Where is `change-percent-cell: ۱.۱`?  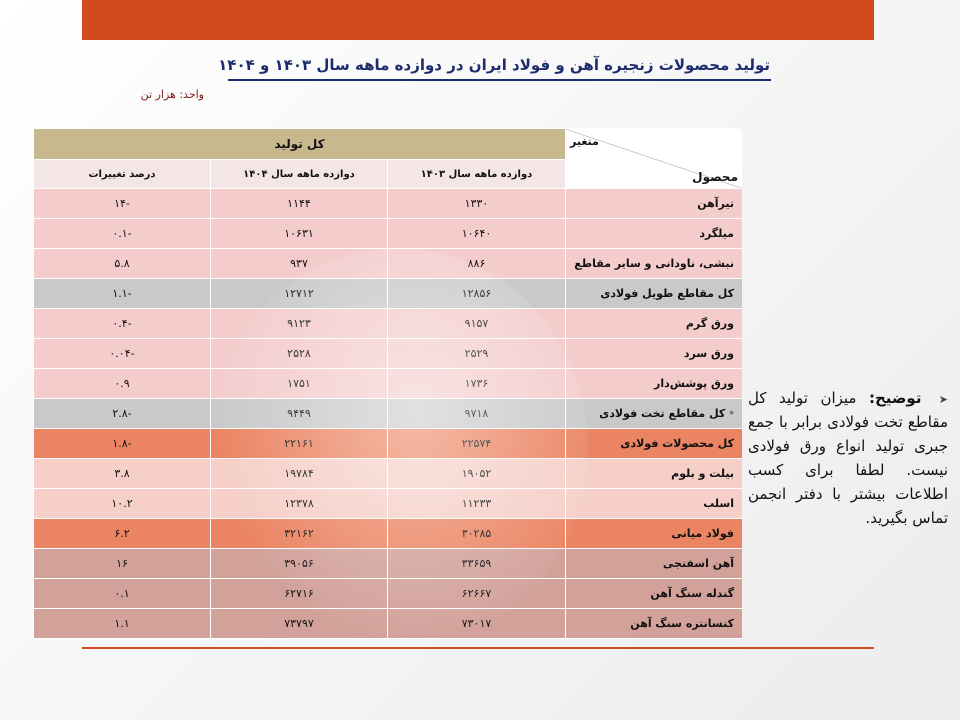 change-percent-cell: ۱.۱ is located at coordinates (122, 623).